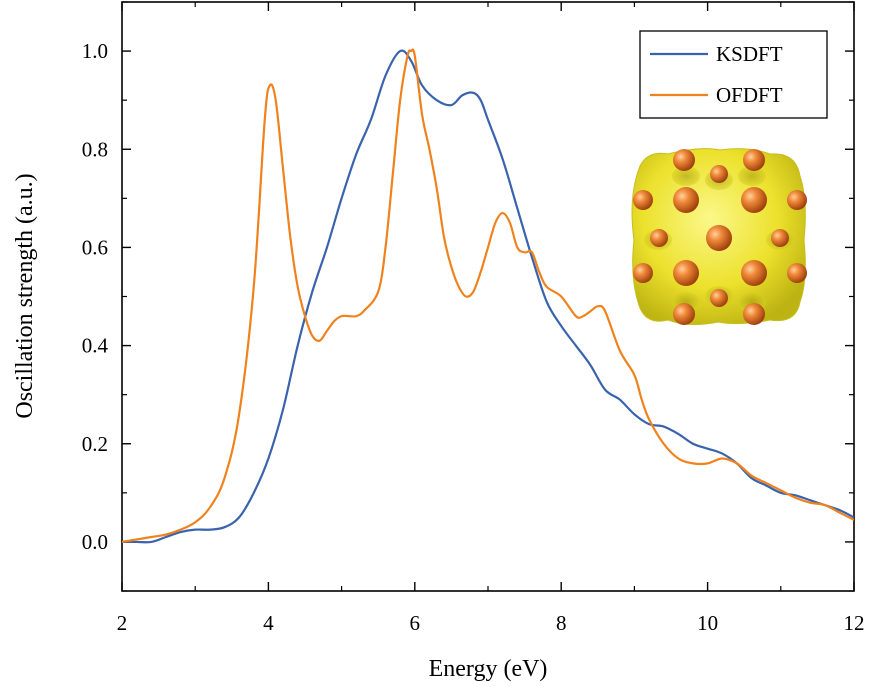  I want to click on y-tick-label: 0.2, so click(95, 444).